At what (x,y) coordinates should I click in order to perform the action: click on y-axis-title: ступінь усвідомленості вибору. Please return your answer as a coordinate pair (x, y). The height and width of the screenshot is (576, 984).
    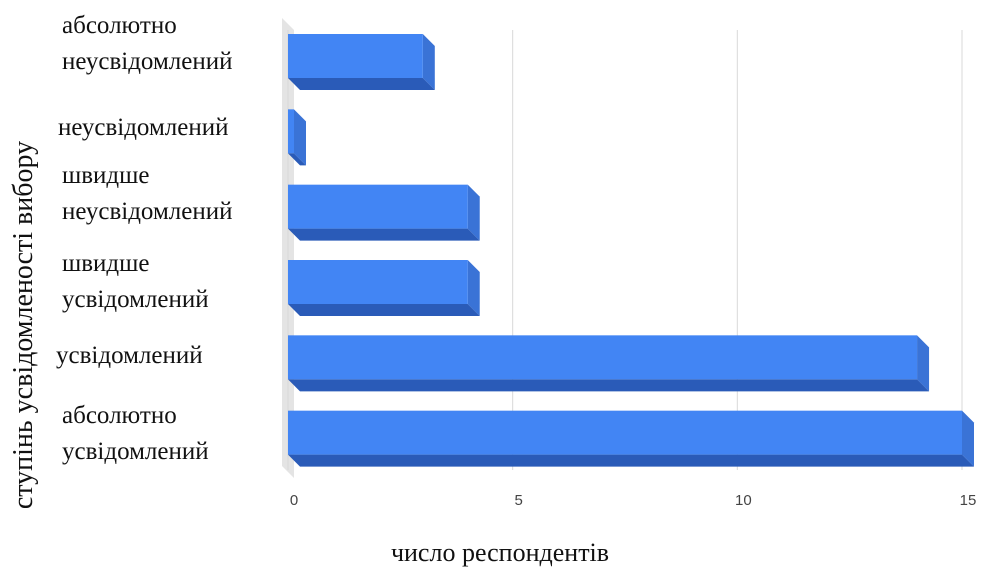
    Looking at the image, I should click on (23, 325).